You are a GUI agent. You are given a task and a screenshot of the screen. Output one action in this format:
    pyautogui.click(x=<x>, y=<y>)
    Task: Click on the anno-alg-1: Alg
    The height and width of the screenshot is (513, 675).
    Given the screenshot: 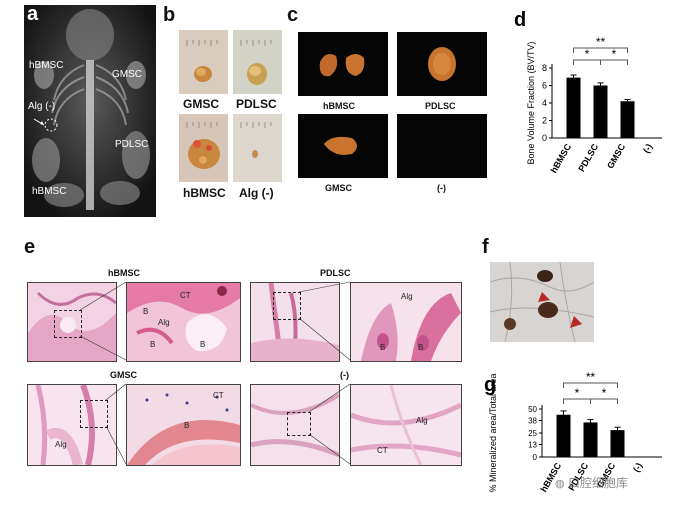 What is the action you would take?
    pyautogui.click(x=164, y=322)
    